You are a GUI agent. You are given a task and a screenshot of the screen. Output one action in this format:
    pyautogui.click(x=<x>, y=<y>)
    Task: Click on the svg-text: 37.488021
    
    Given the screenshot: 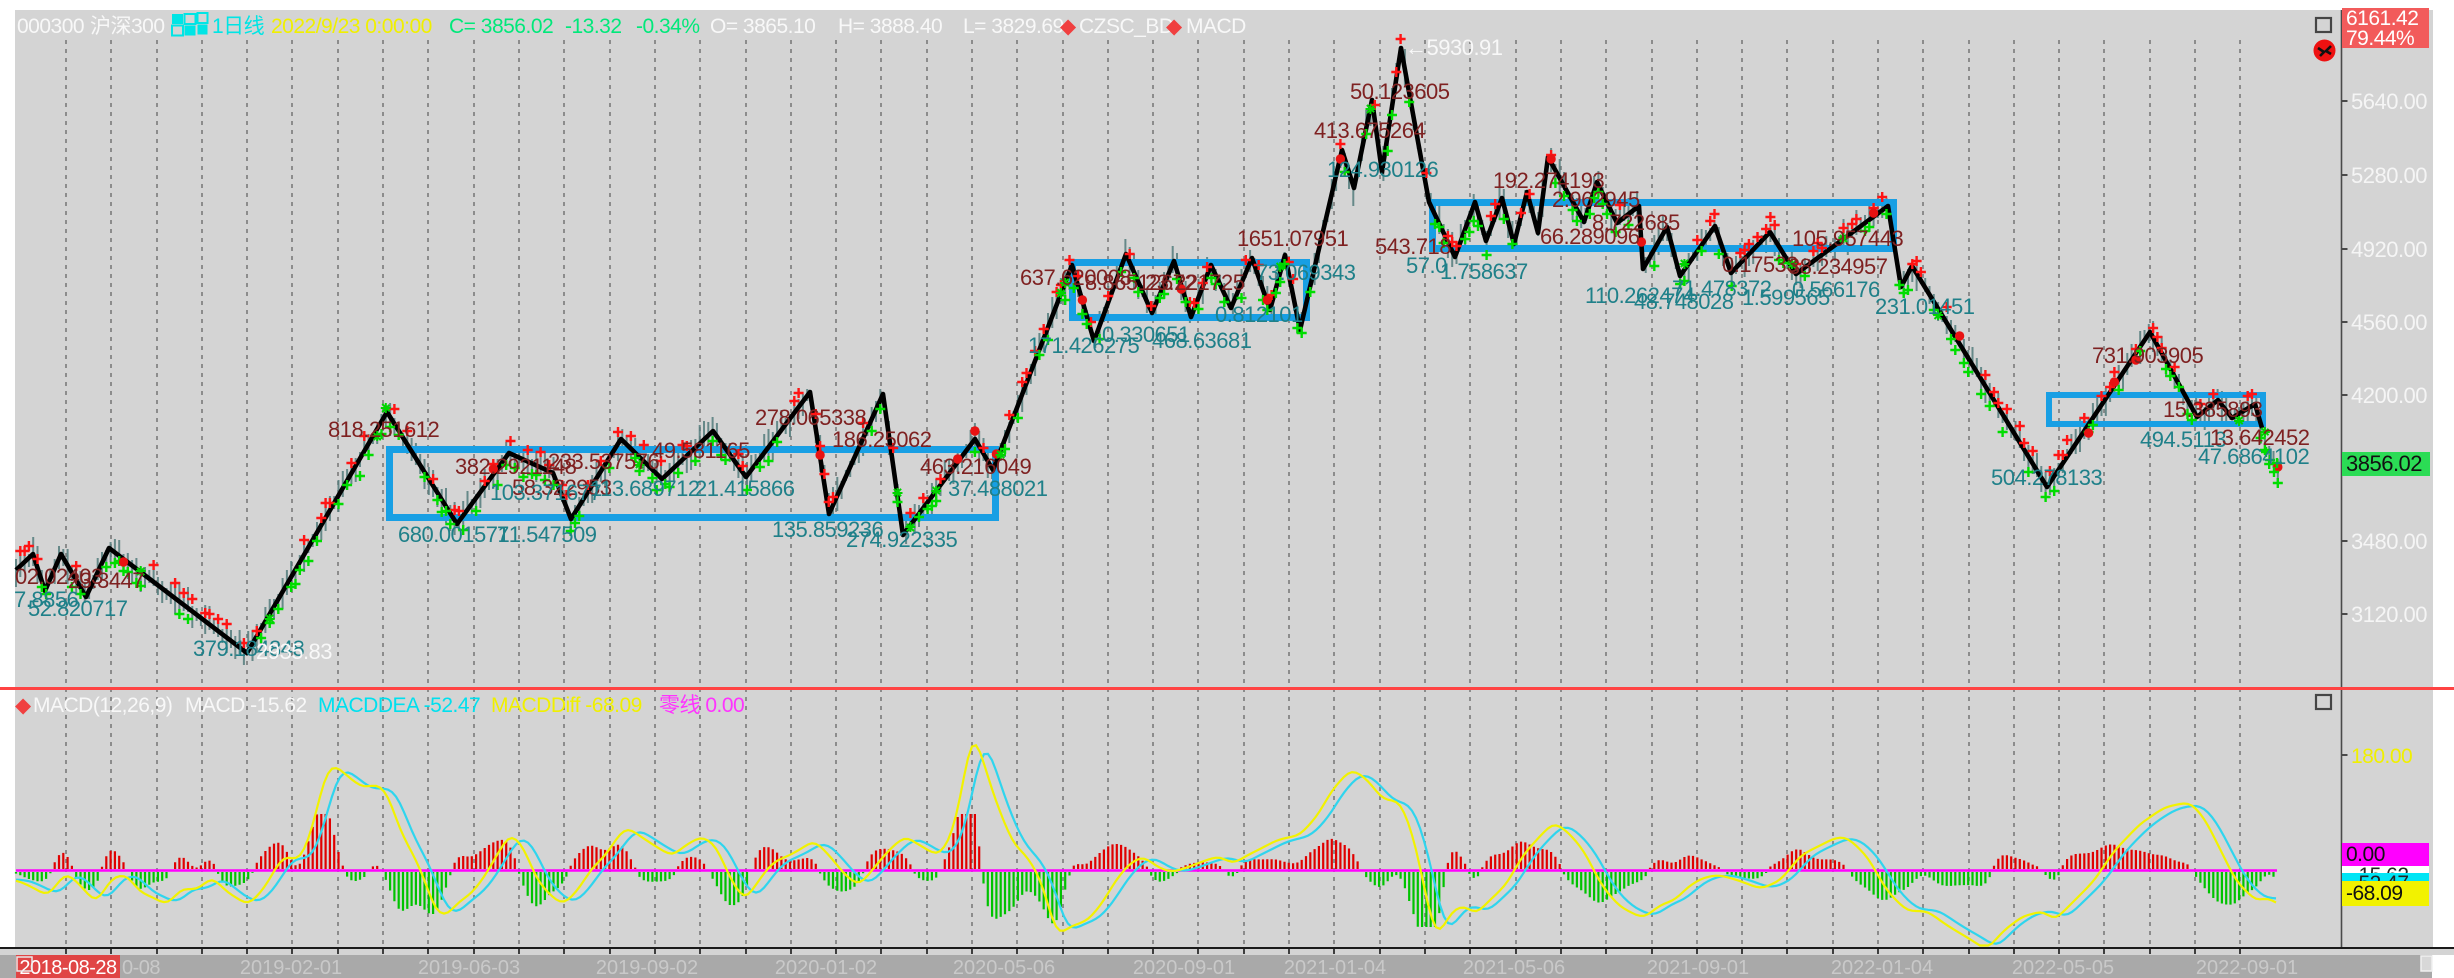 What is the action you would take?
    pyautogui.click(x=998, y=488)
    